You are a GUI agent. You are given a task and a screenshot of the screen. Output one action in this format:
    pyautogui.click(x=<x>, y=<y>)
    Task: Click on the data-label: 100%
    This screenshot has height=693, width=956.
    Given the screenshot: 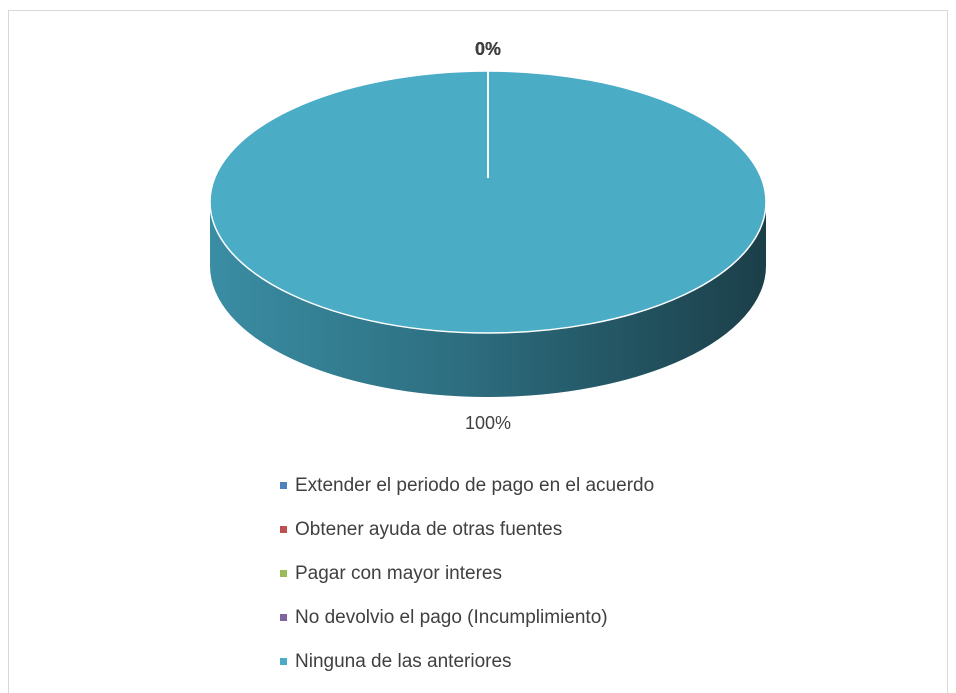 What is the action you would take?
    pyautogui.click(x=488, y=423)
    